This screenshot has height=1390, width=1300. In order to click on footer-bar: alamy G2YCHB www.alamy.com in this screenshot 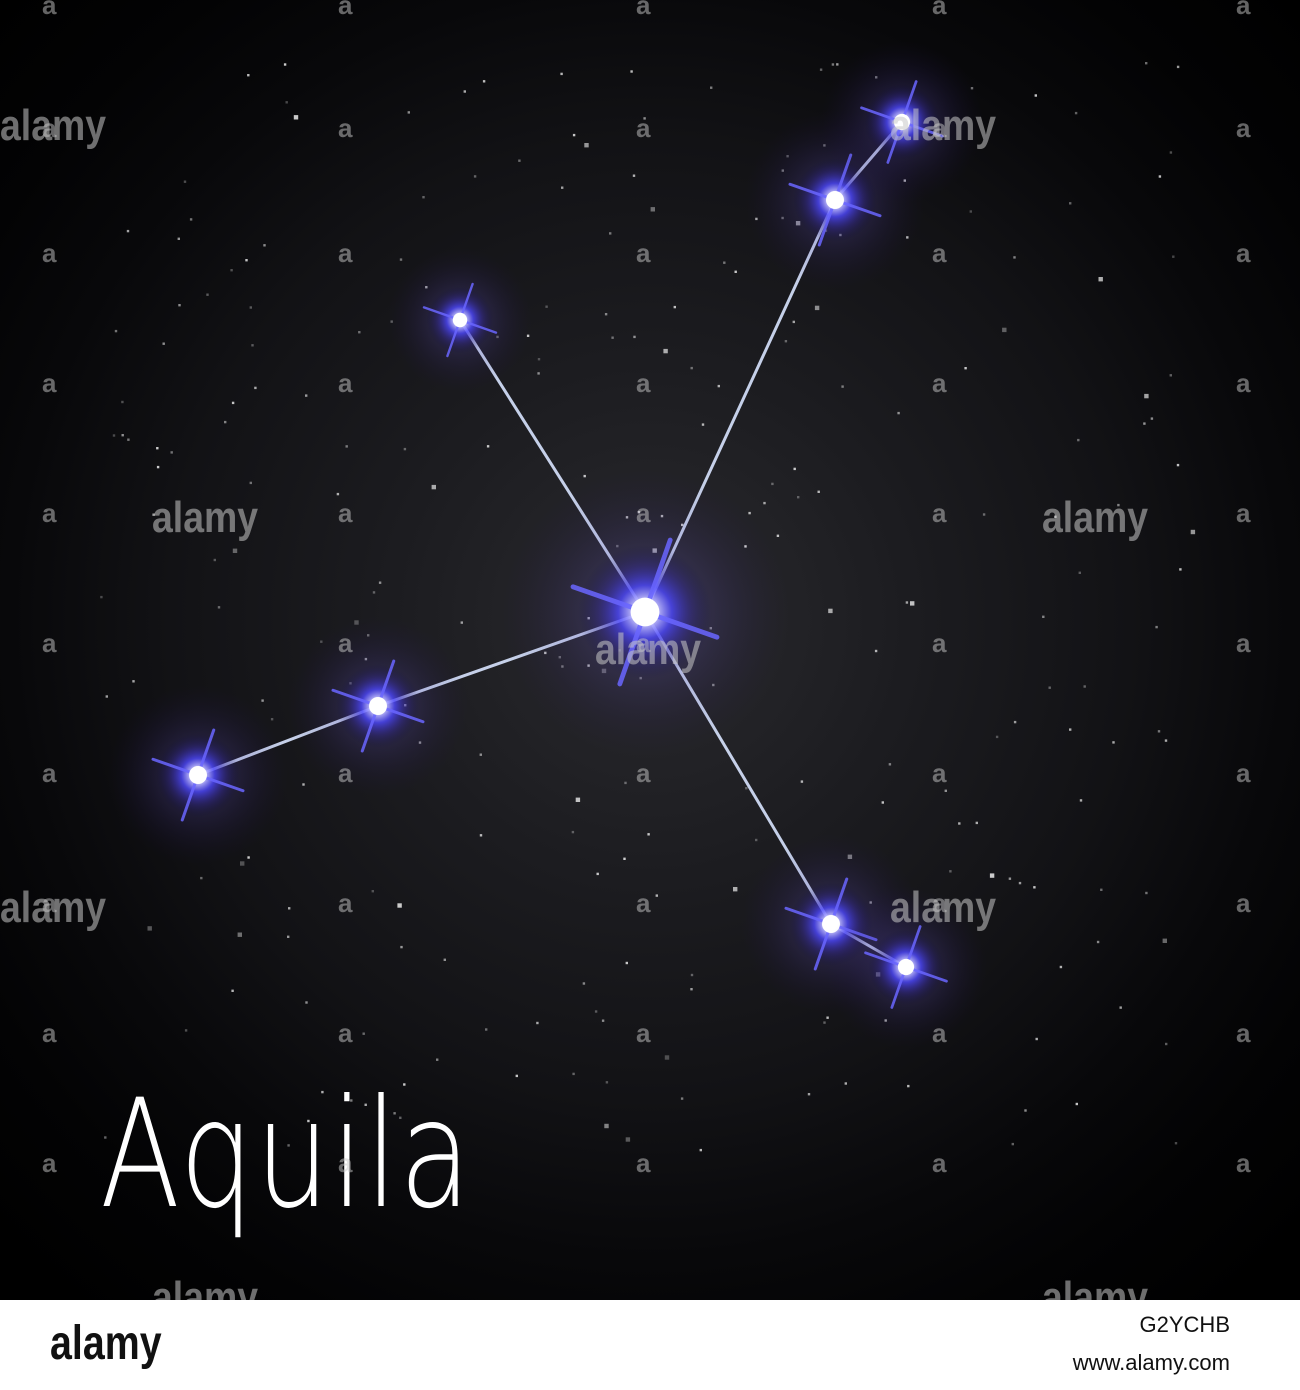, I will do `click(650, 1345)`.